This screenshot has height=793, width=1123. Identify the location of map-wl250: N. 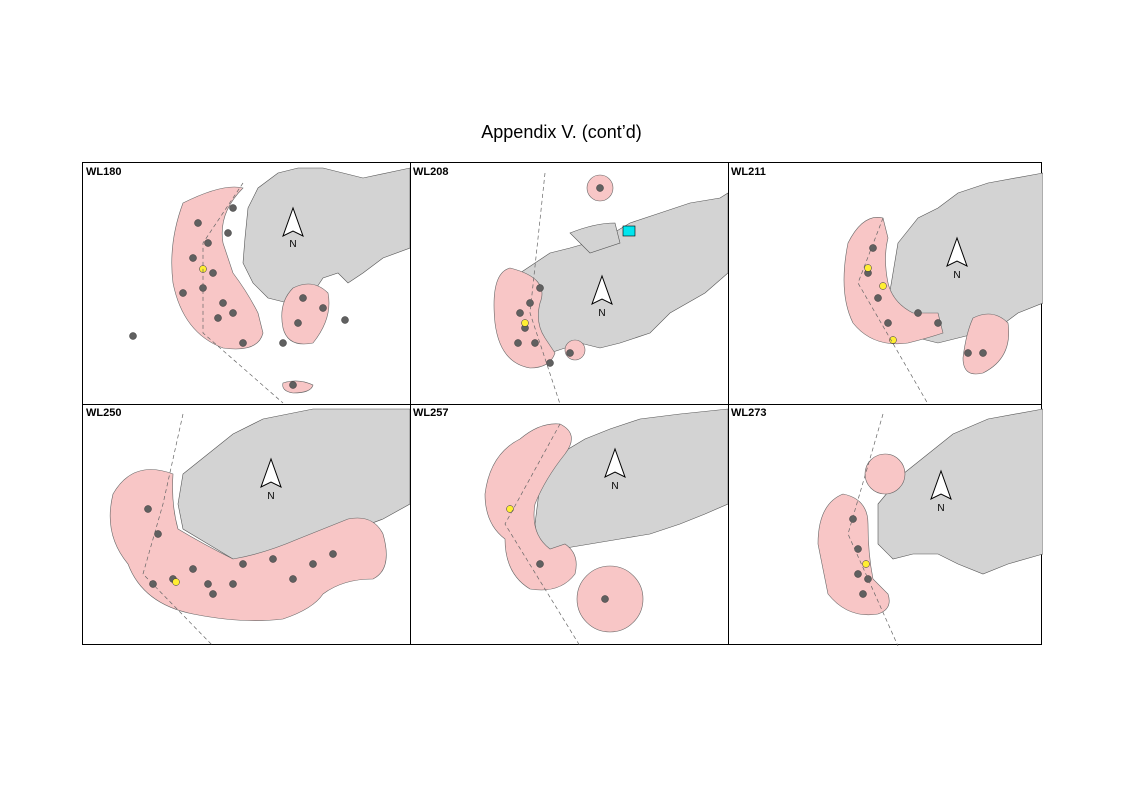
(259, 527).